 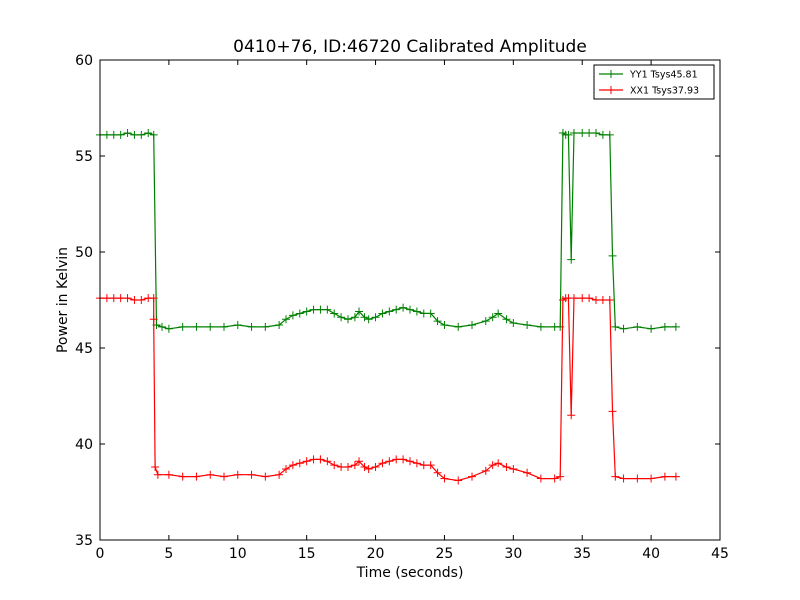 I want to click on legend-box, so click(x=654, y=82).